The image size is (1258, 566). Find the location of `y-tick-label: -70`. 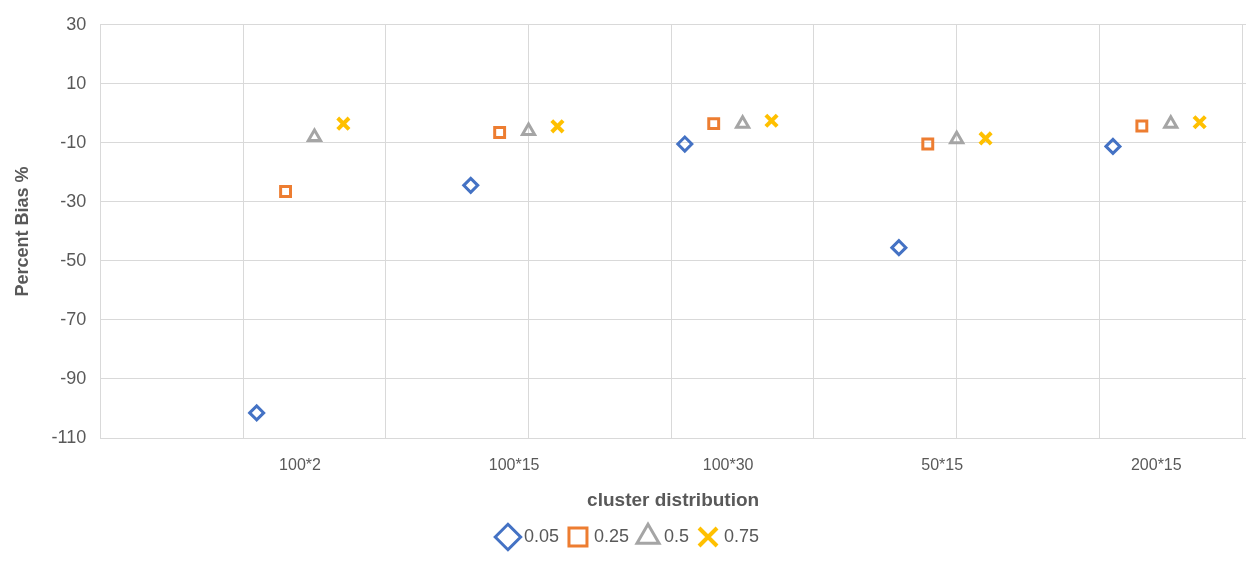

y-tick-label: -70 is located at coordinates (73, 318).